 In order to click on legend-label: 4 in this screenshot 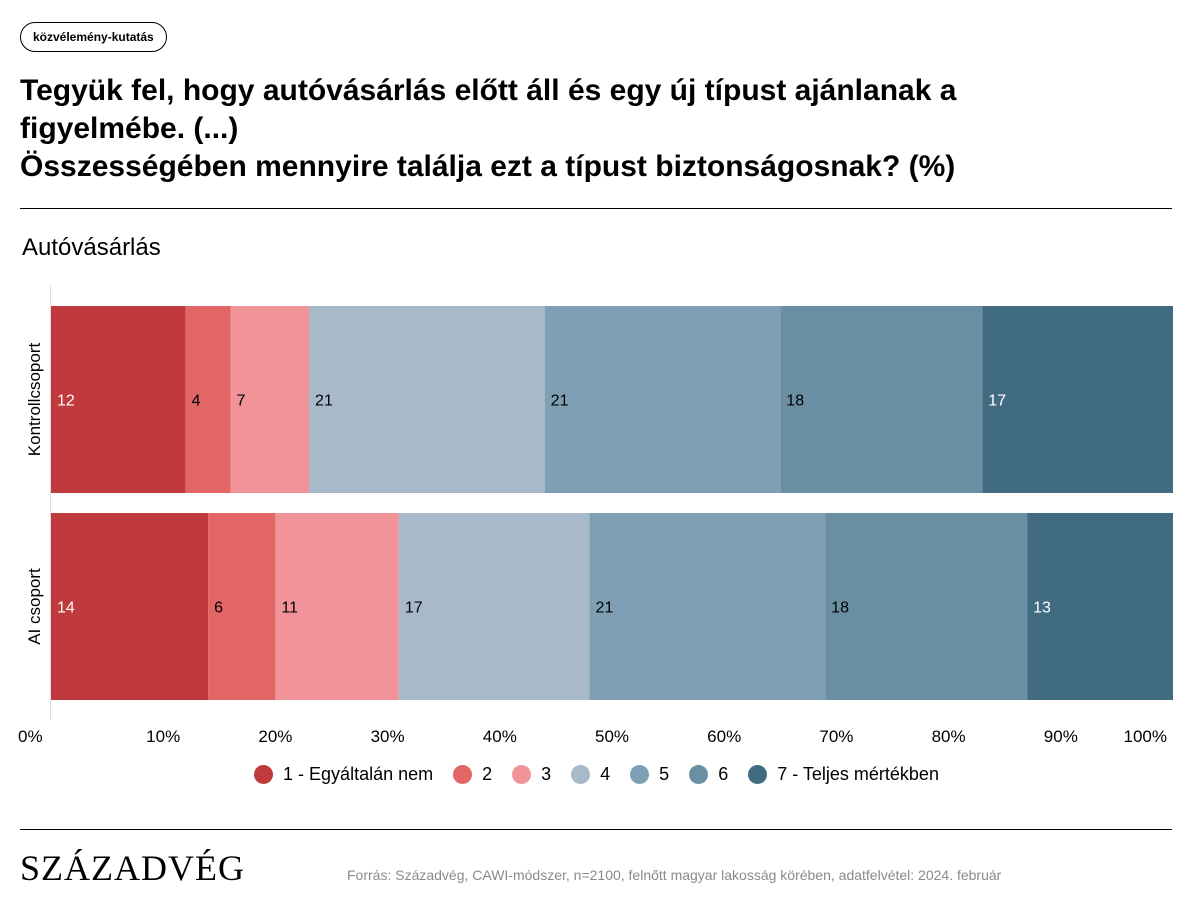, I will do `click(605, 774)`.